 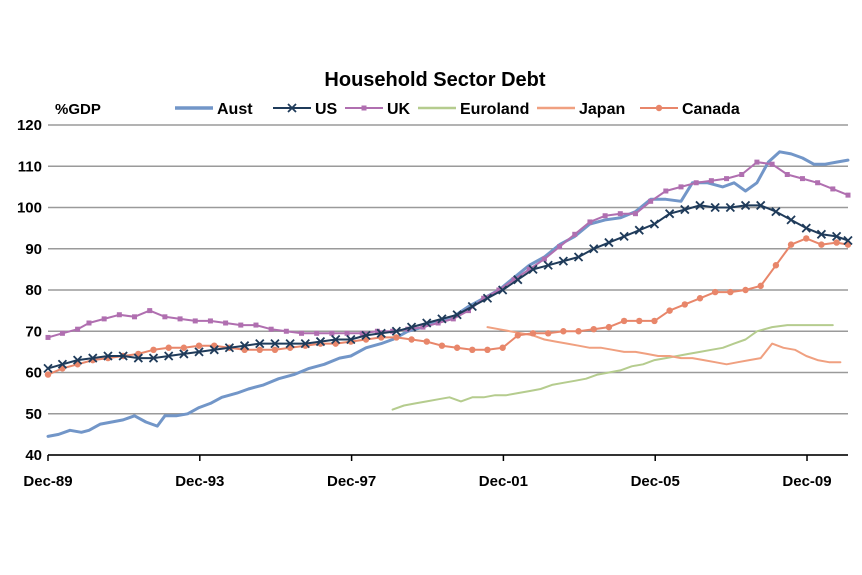 What do you see at coordinates (29, 290) in the screenshot?
I see `y-axis-ticks: 40 50 60 70 80 90 100 110 120` at bounding box center [29, 290].